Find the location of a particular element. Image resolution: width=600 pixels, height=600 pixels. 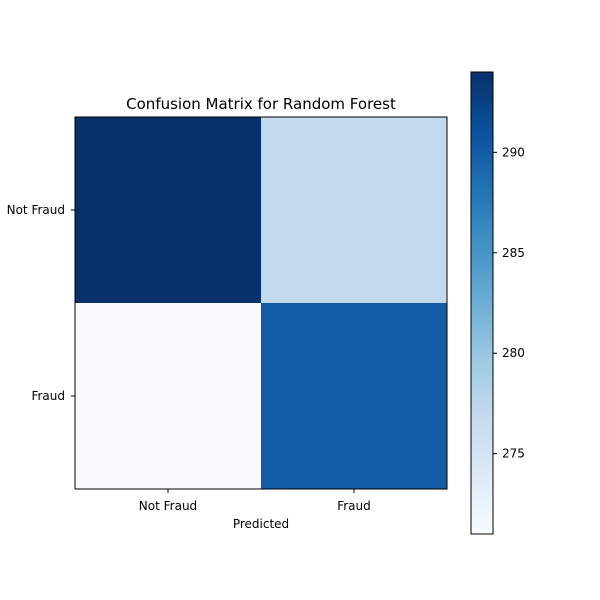

heatmap-cell-not-fraud-fraud is located at coordinates (354, 210).